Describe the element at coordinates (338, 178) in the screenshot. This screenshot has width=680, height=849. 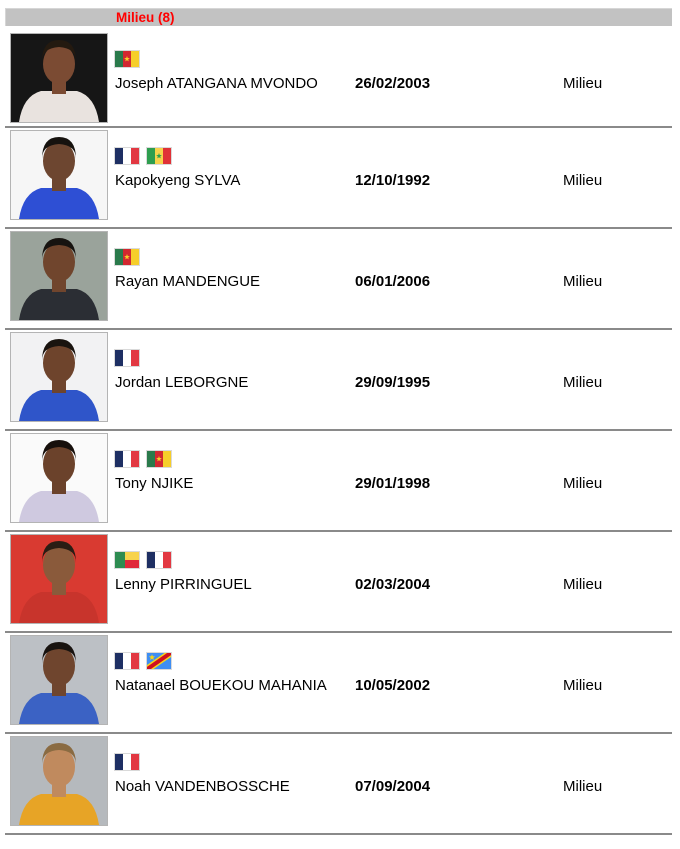
I see `player-row: Kapokyeng SYLVA 12/10/1992 Milieu` at that location.